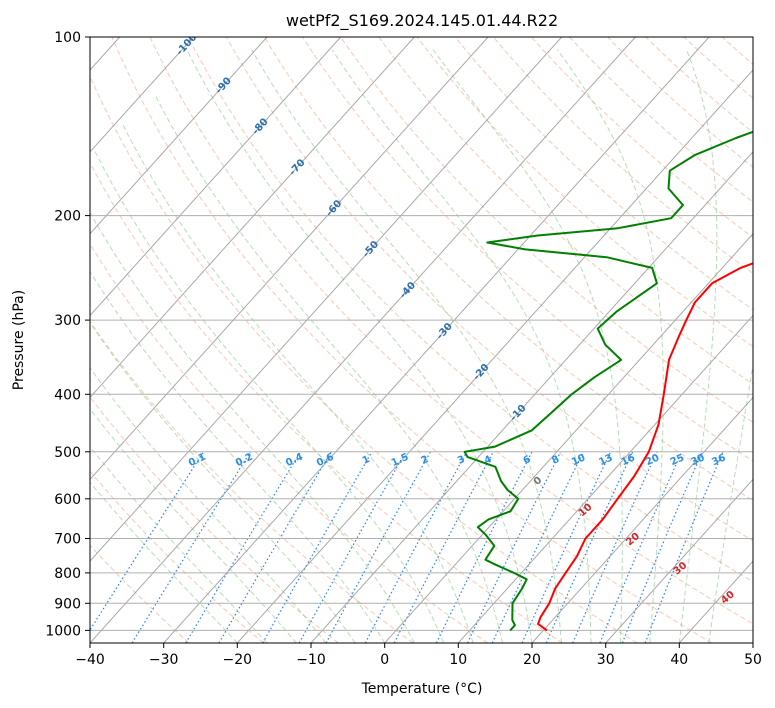  Describe the element at coordinates (679, 660) in the screenshot. I see `x-tick-label: 40` at that location.